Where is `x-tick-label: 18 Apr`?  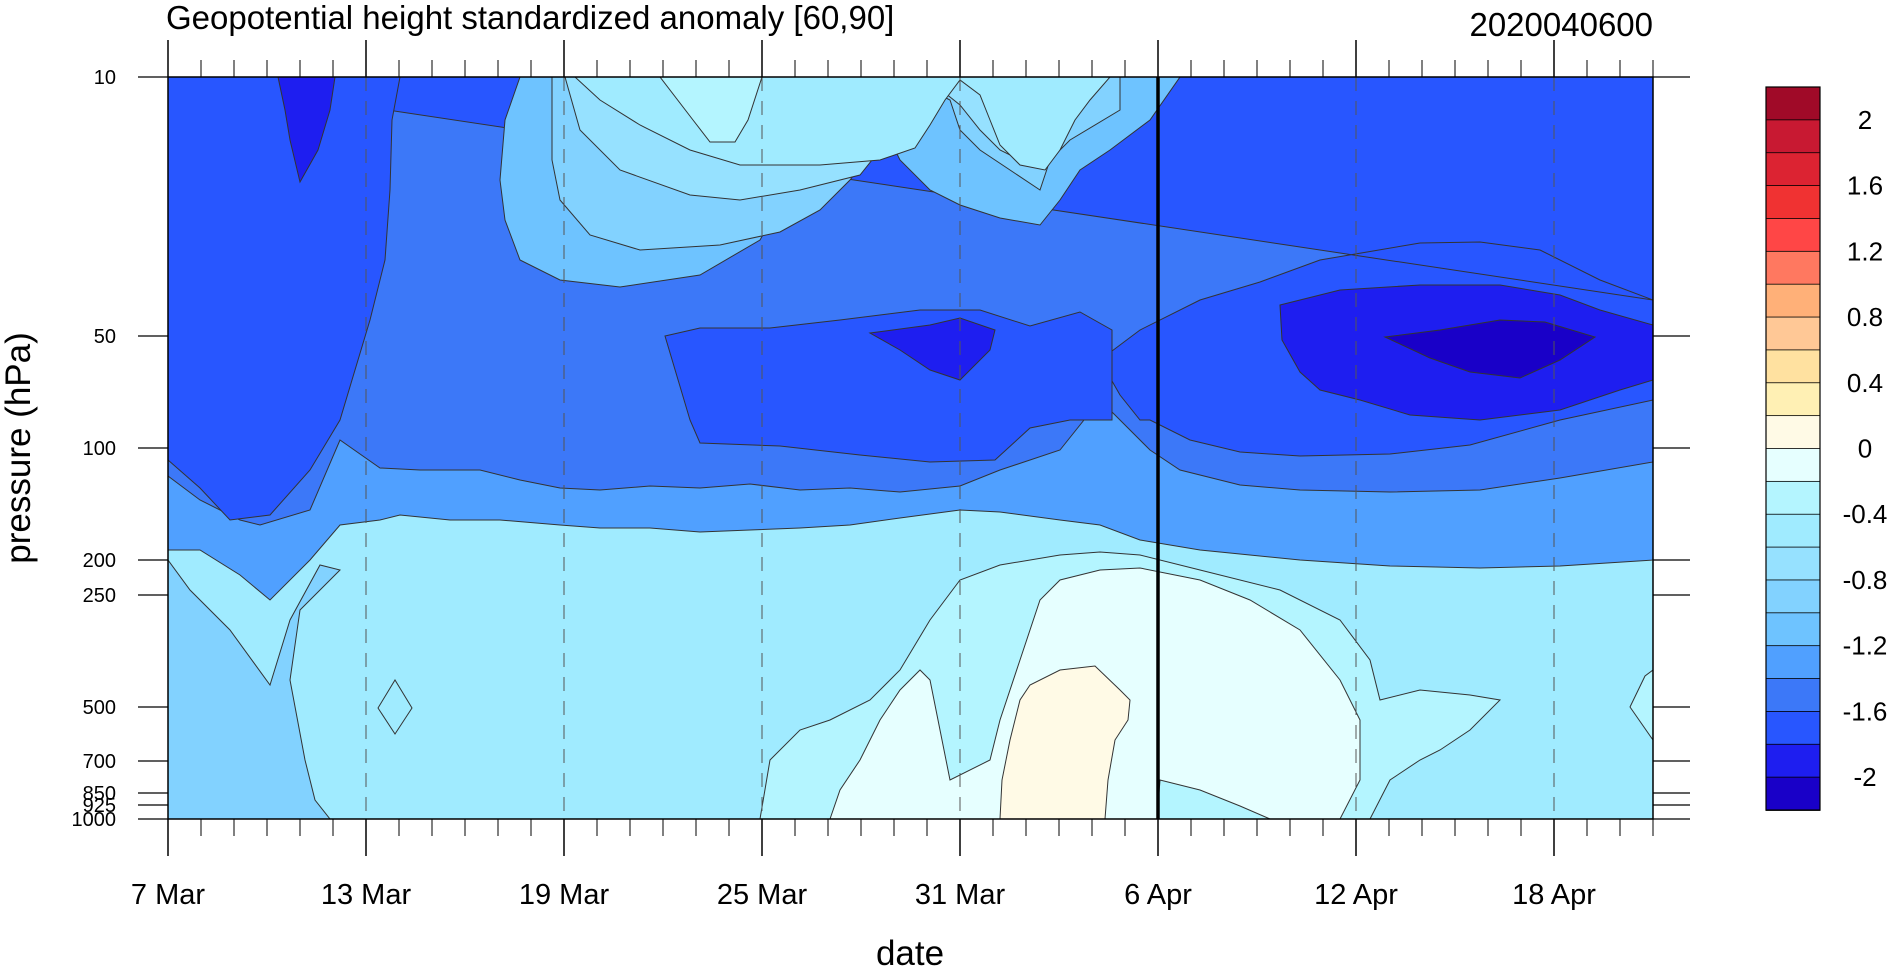
x-tick-label: 18 Apr is located at coordinates (1554, 895).